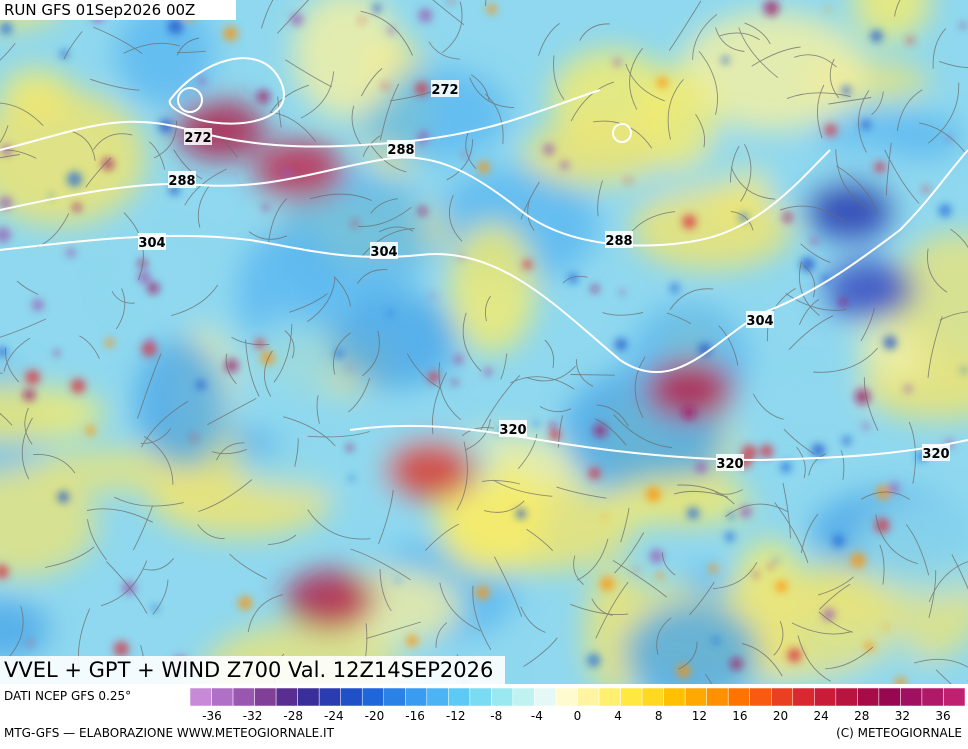 Image resolution: width=968 pixels, height=749 pixels. What do you see at coordinates (902, 716) in the screenshot?
I see `colorbar-tick-label: 32` at bounding box center [902, 716].